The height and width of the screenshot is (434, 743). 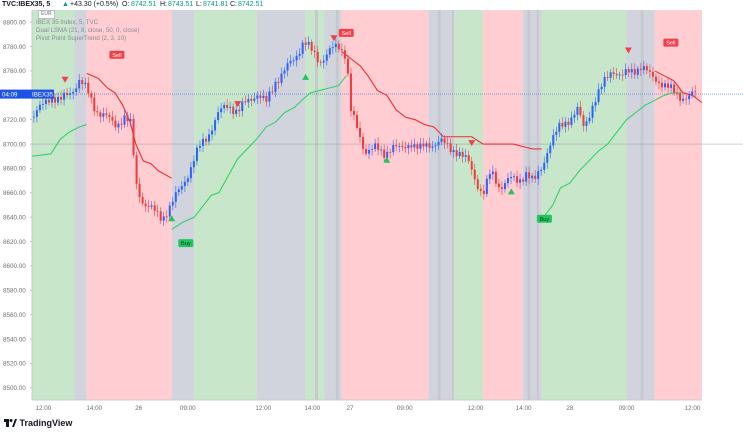 I want to click on sell-label-badge, so click(x=671, y=42).